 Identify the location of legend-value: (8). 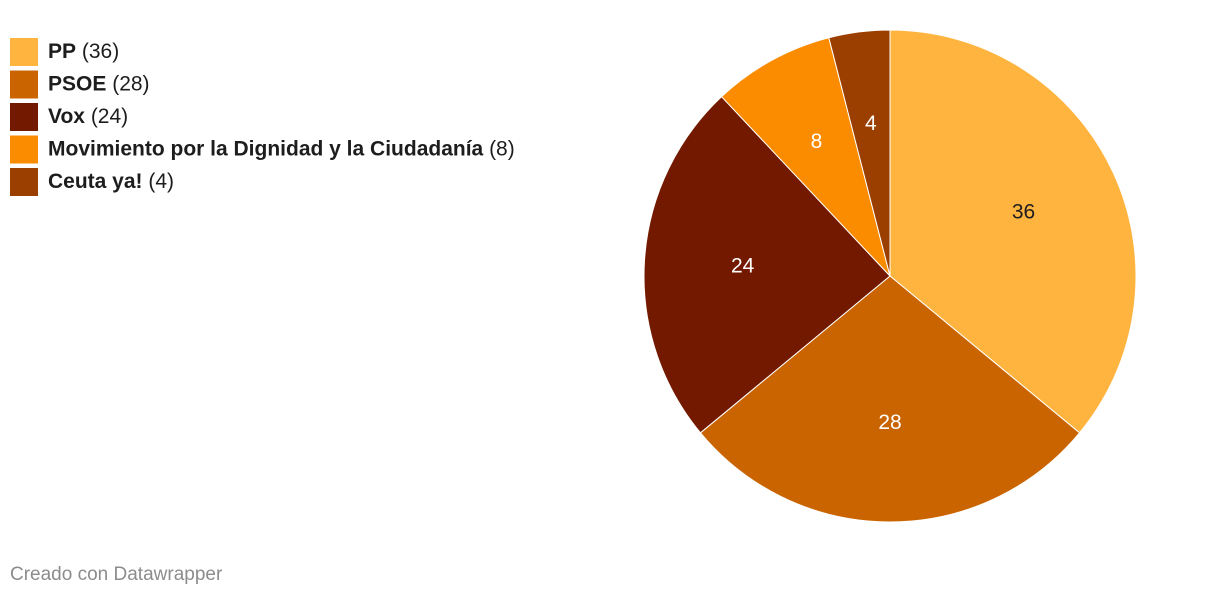
(502, 148).